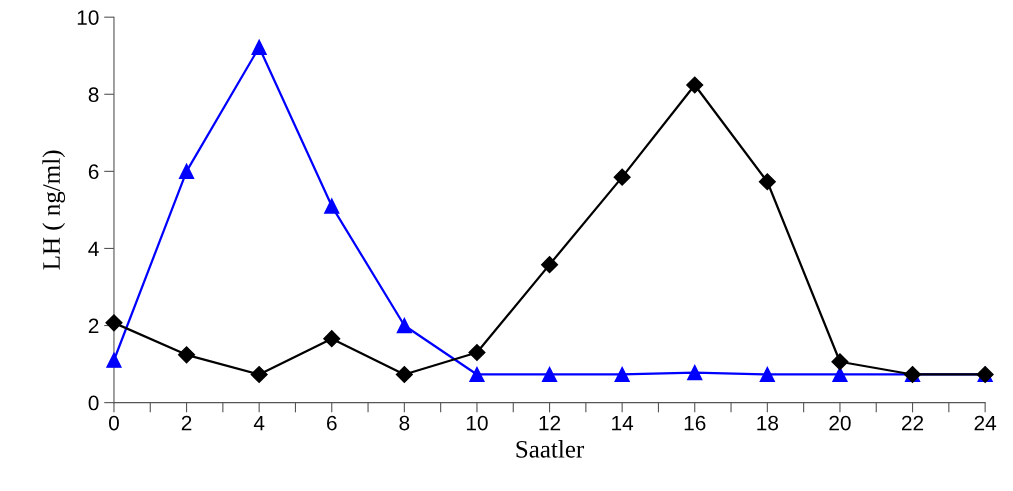 The image size is (1013, 491). What do you see at coordinates (54, 210) in the screenshot?
I see `y-axis-title: LH ( ng/ml)` at bounding box center [54, 210].